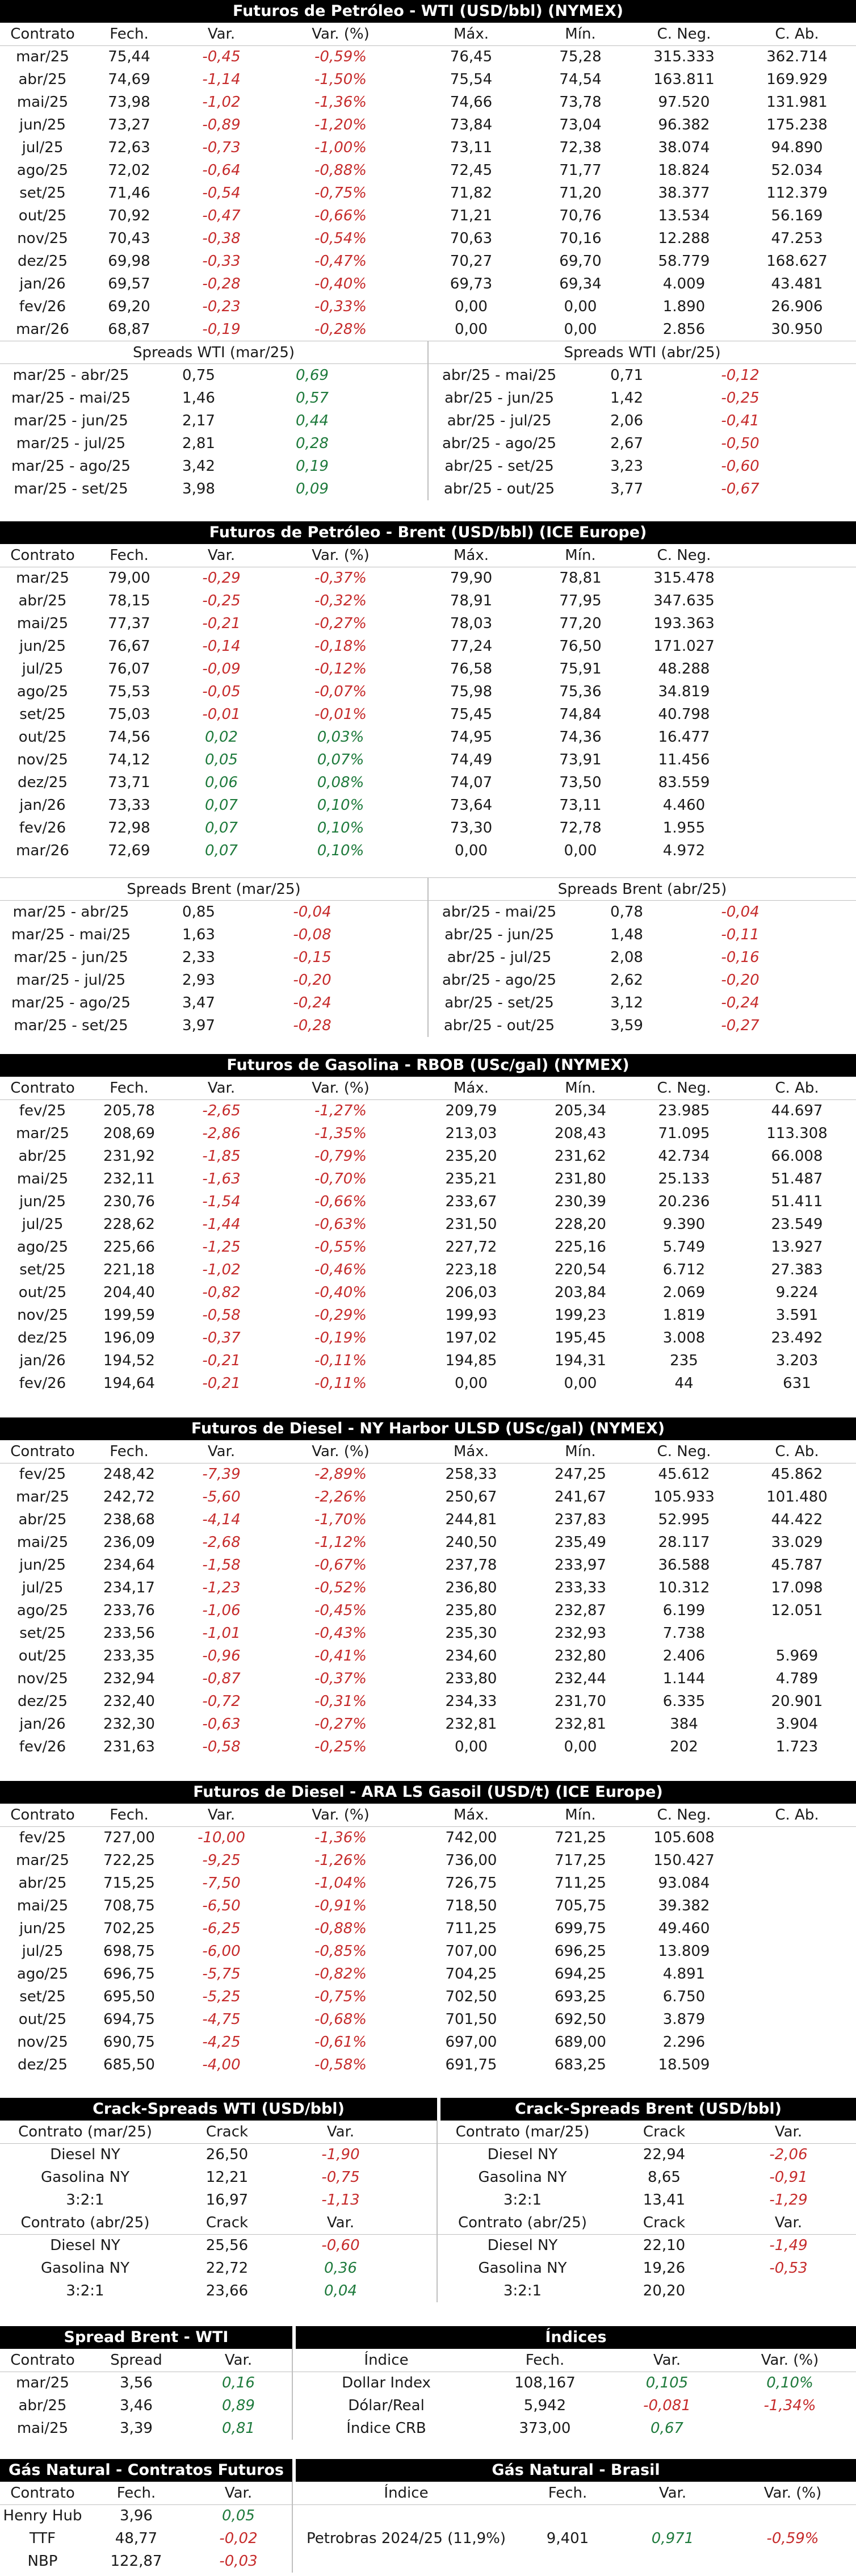 Image resolution: width=856 pixels, height=2576 pixels. What do you see at coordinates (471, 2042) in the screenshot?
I see `table-cell: 697,00` at bounding box center [471, 2042].